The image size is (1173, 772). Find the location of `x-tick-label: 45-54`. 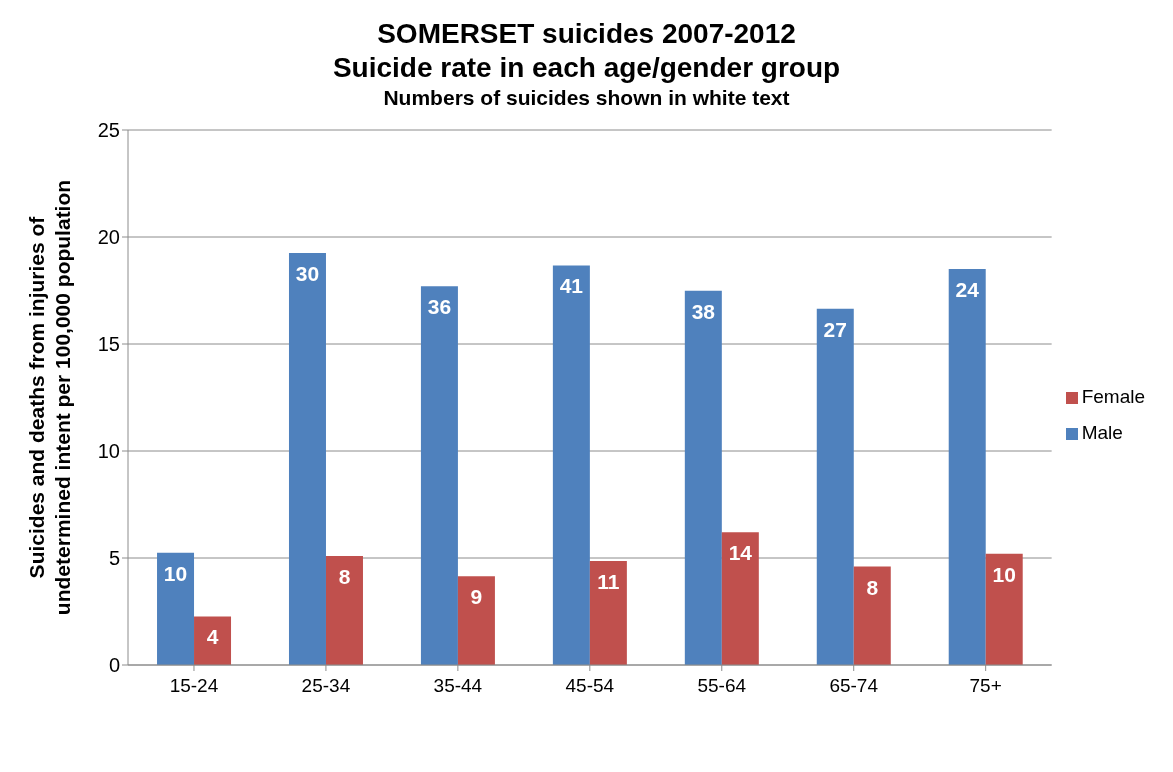

x-tick-label: 45-54 is located at coordinates (590, 686).